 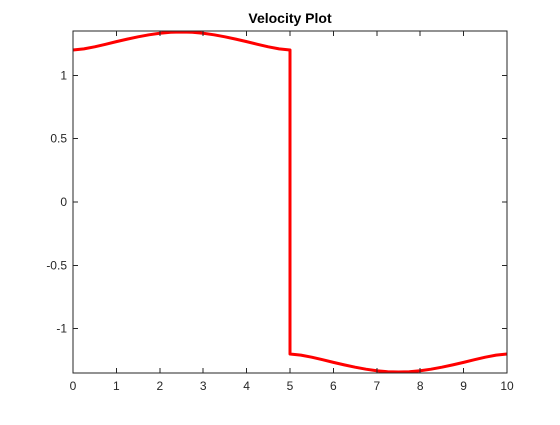 I want to click on x-tick-label: 5, so click(x=290, y=386).